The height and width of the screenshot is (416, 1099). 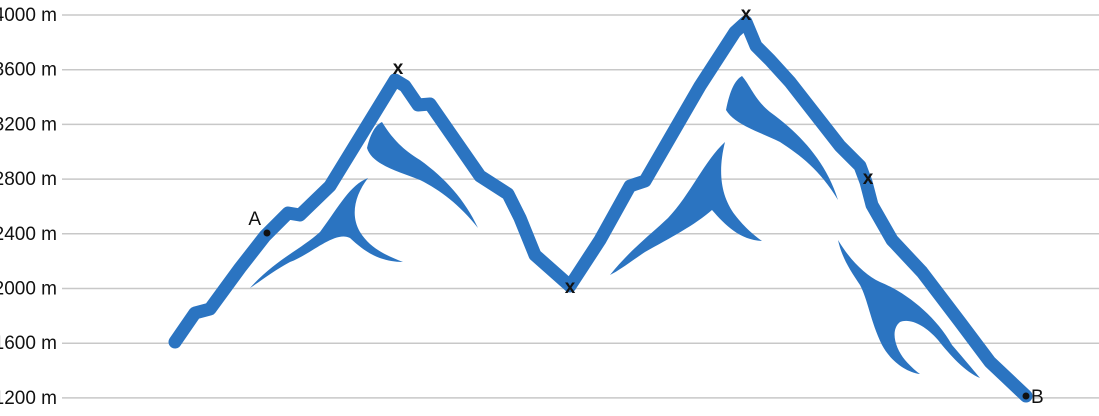 I want to click on point-label: A, so click(x=254, y=219).